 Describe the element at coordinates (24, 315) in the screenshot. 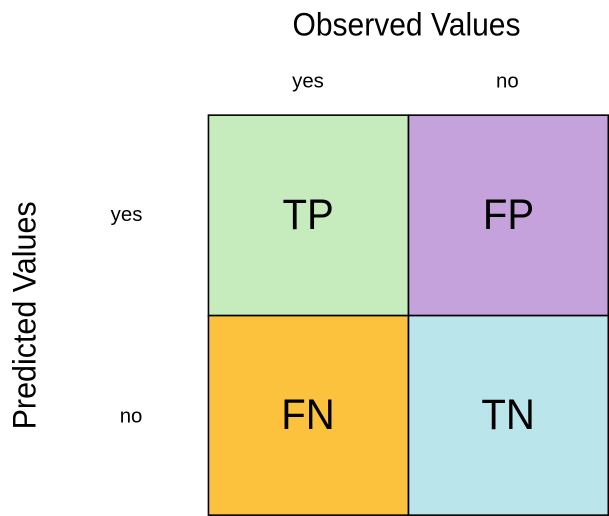

I see `svg-text: Predicted Values` at that location.